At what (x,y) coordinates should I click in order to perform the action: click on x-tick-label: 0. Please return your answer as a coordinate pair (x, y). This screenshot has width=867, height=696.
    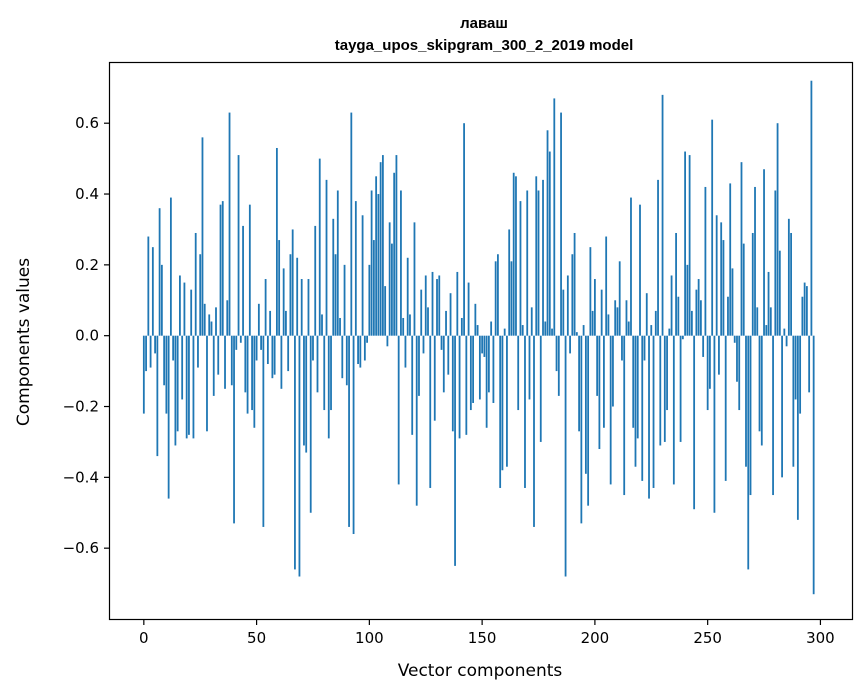
    Looking at the image, I should click on (144, 638).